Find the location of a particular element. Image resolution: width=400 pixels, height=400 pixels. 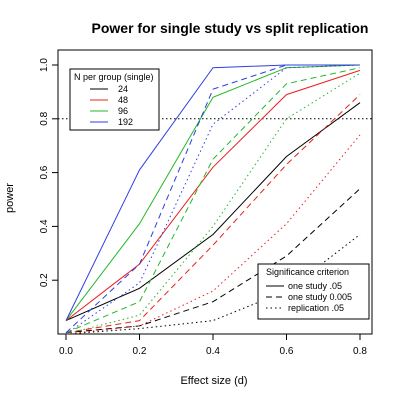

legend-n-entry: 24 is located at coordinates (123, 89).